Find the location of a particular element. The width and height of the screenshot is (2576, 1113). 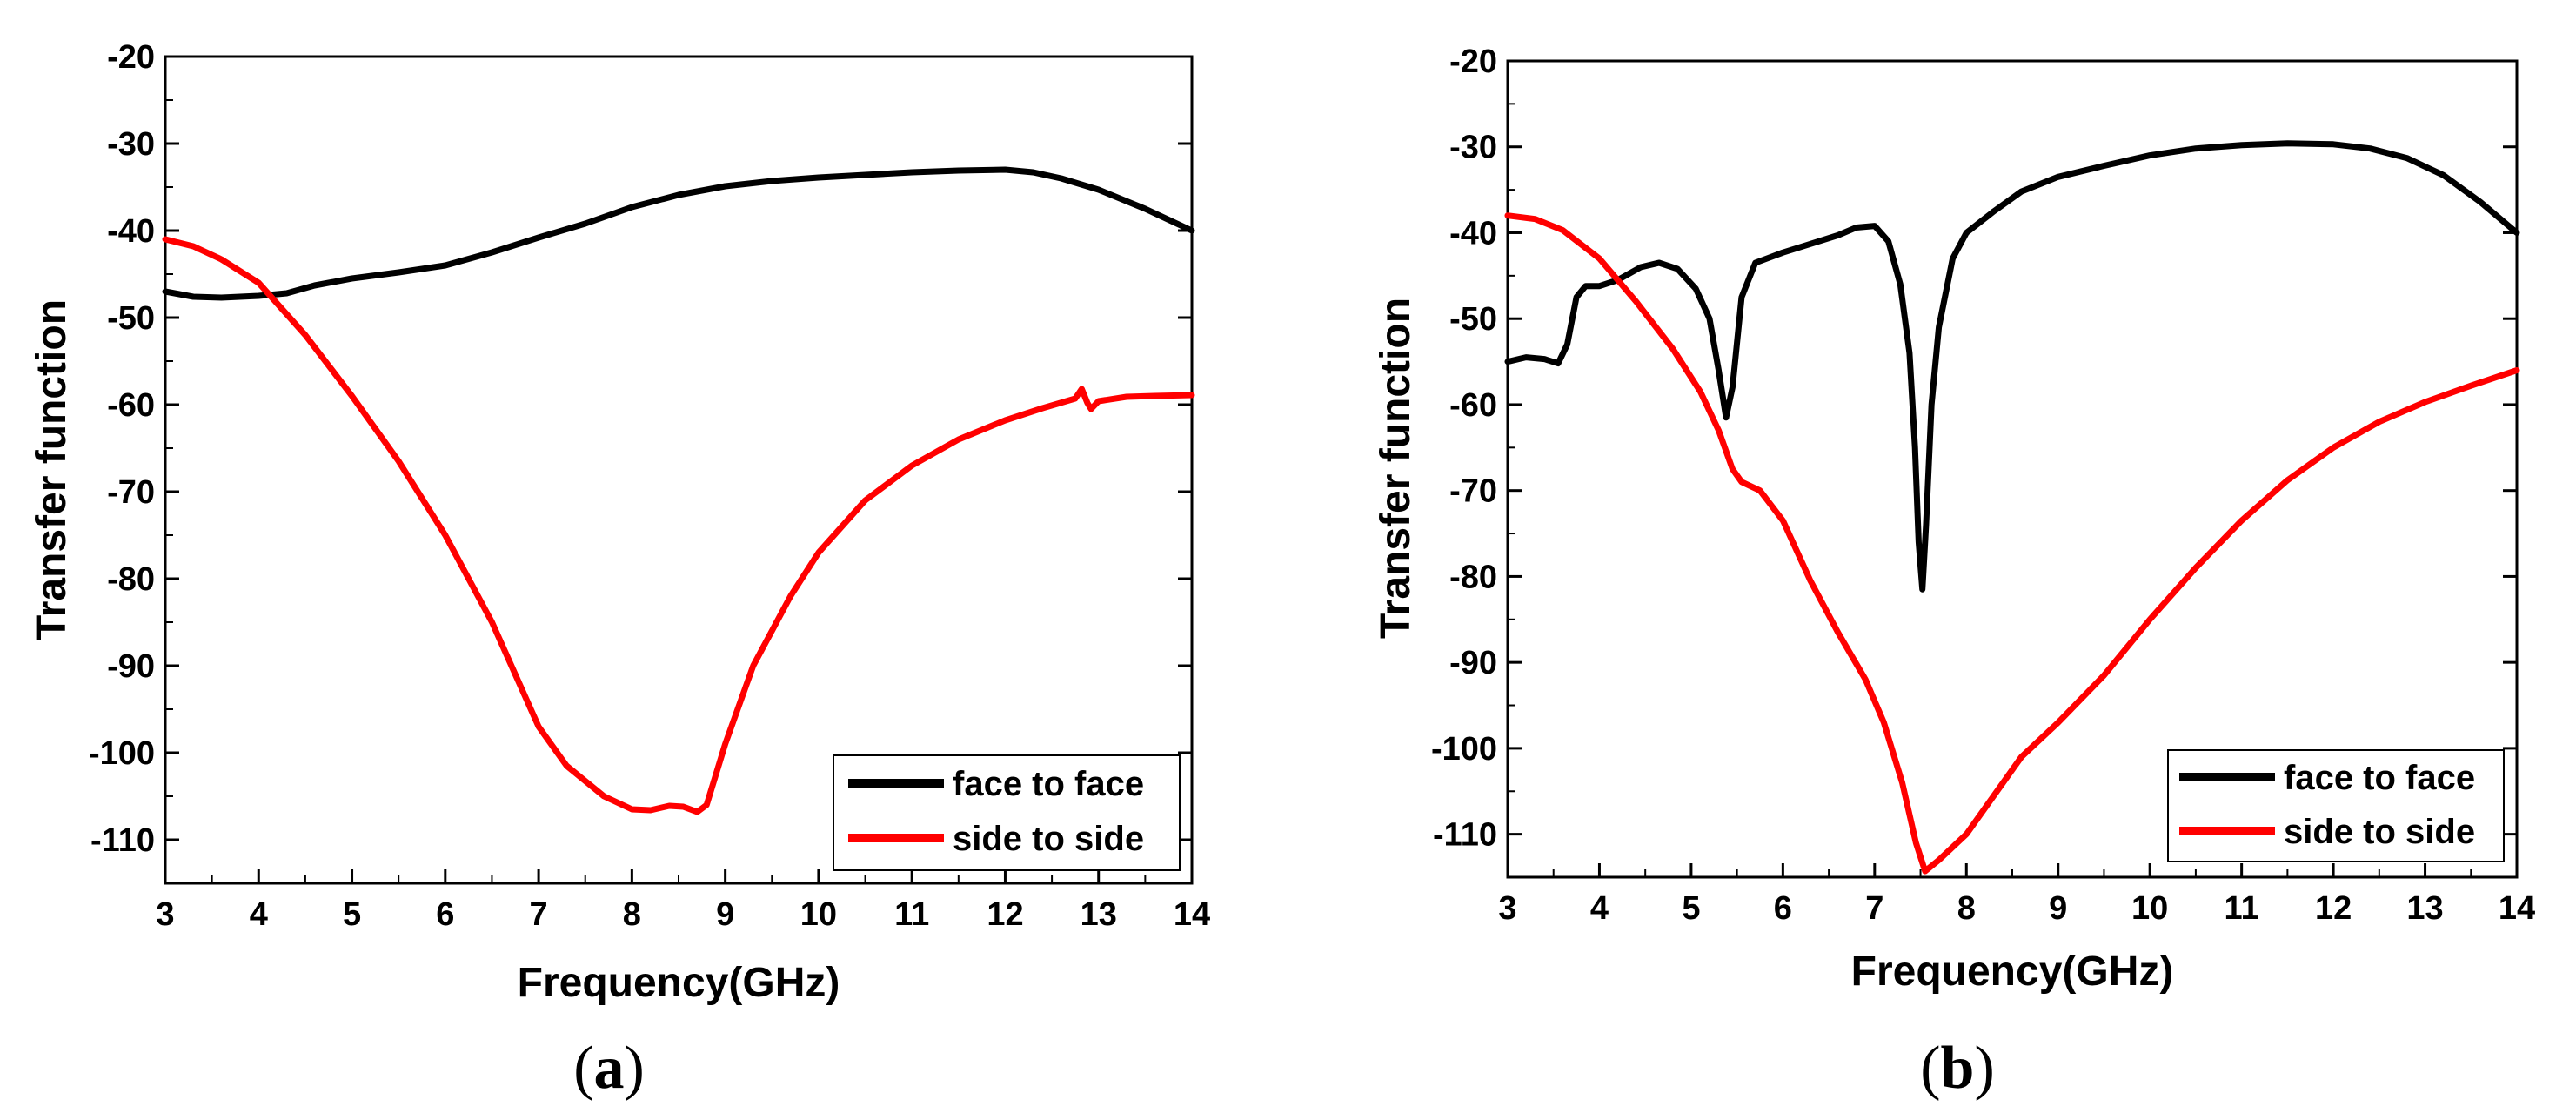

panel-label-b: (b) is located at coordinates (1957, 1068).